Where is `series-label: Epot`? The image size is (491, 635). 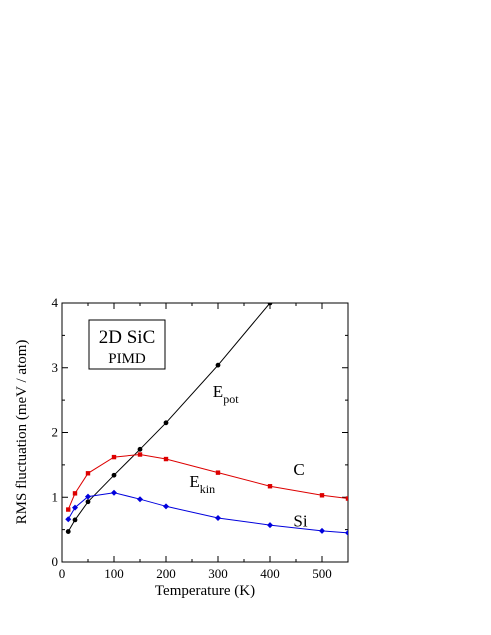 series-label: Epot is located at coordinates (226, 394).